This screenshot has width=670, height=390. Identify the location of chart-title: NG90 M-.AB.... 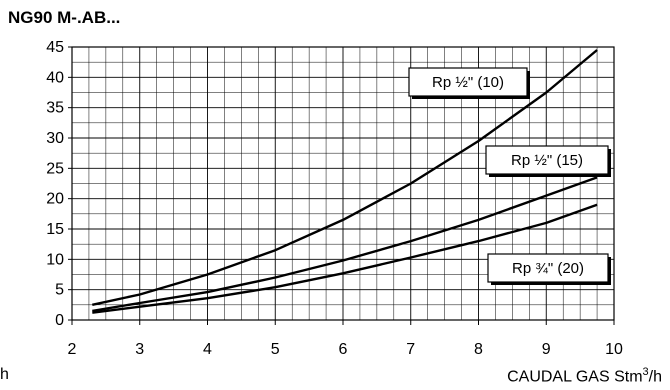
(64, 17).